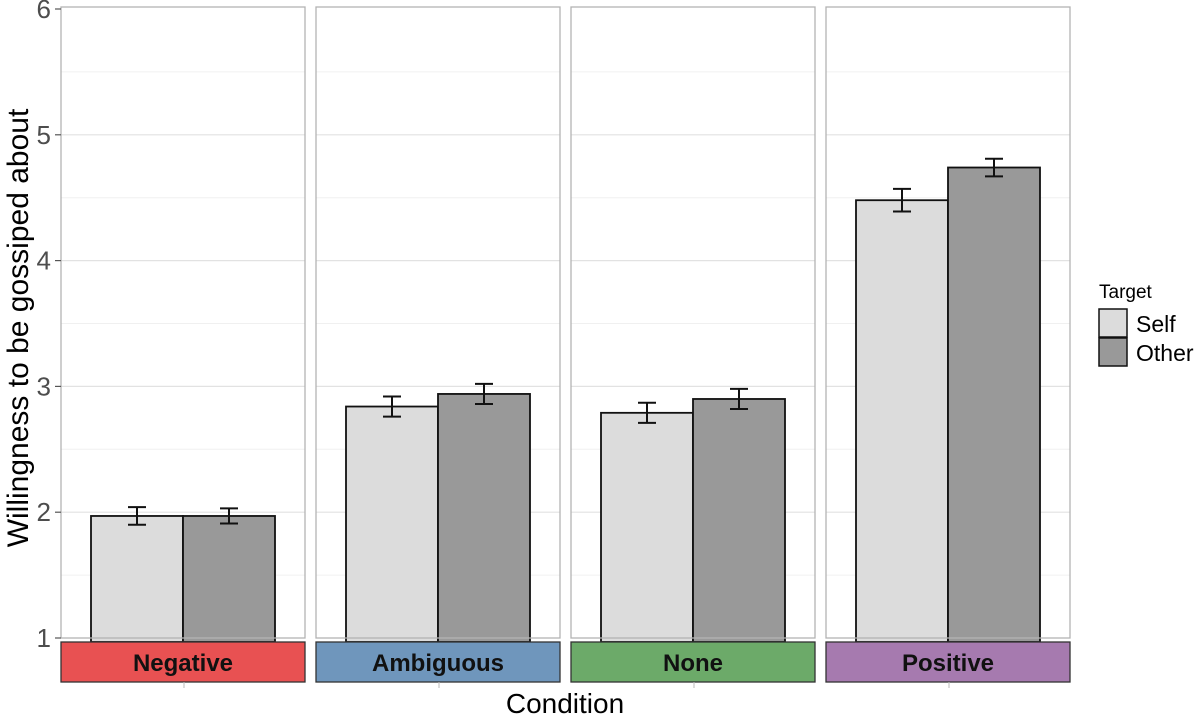 The image size is (1200, 718). Describe the element at coordinates (902, 421) in the screenshot. I see `bar-self-positive` at that location.